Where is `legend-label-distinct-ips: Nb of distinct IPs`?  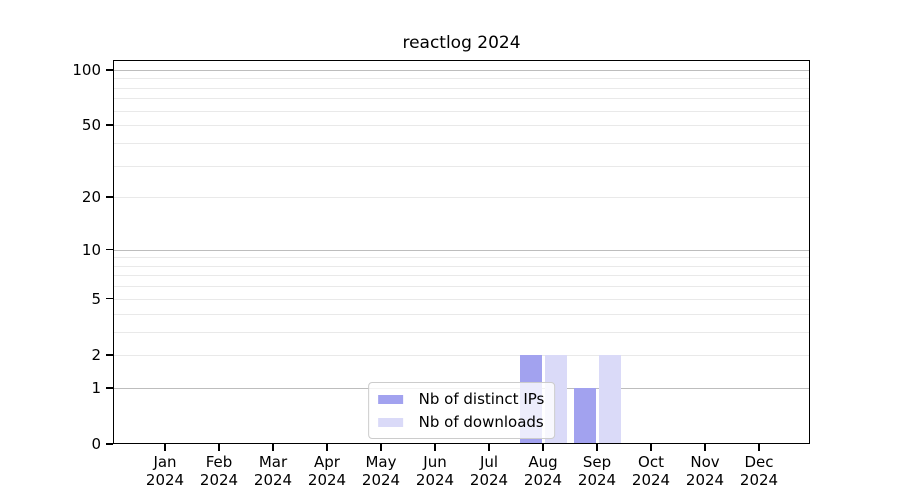 legend-label-distinct-ips: Nb of distinct IPs is located at coordinates (481, 399).